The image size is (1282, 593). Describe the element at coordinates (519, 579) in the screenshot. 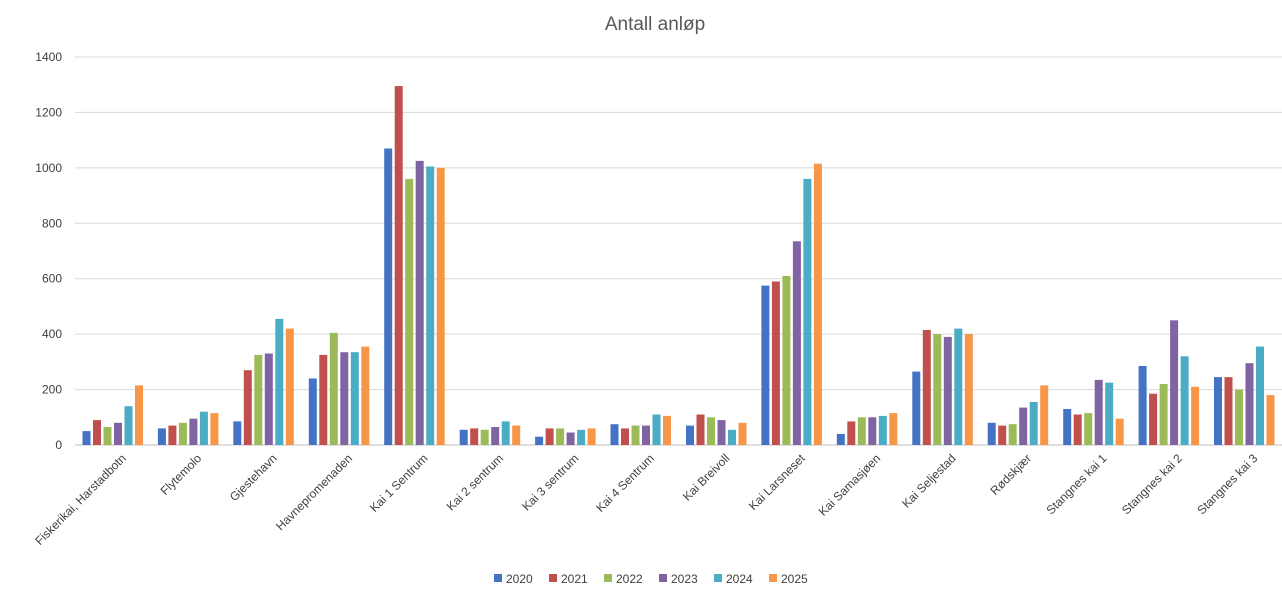

I see `legend-label-2020: 2020` at that location.